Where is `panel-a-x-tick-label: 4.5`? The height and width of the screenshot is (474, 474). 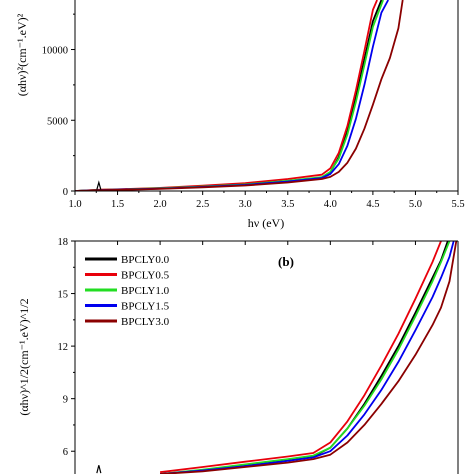
panel-a-x-tick-label: 4.5 is located at coordinates (372, 204).